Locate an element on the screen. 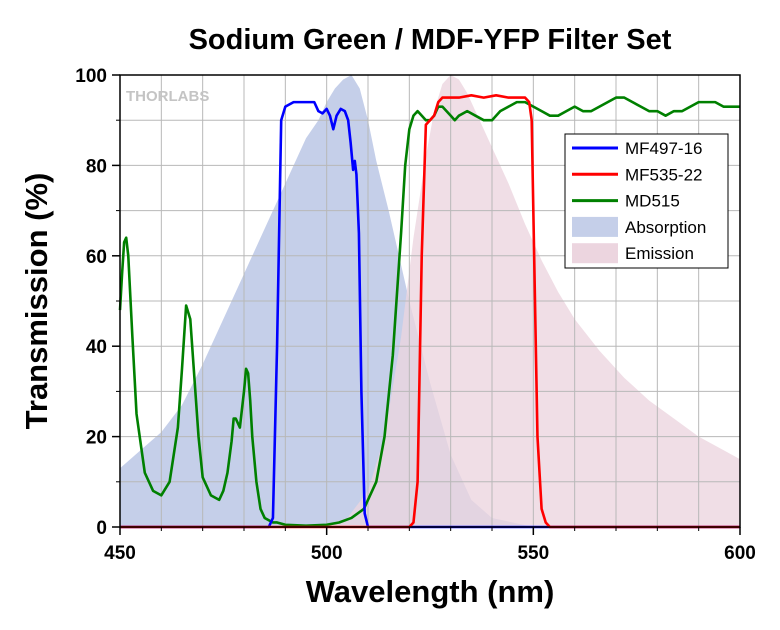 This screenshot has height=630, width=780. x-tick-label: 450 is located at coordinates (120, 553).